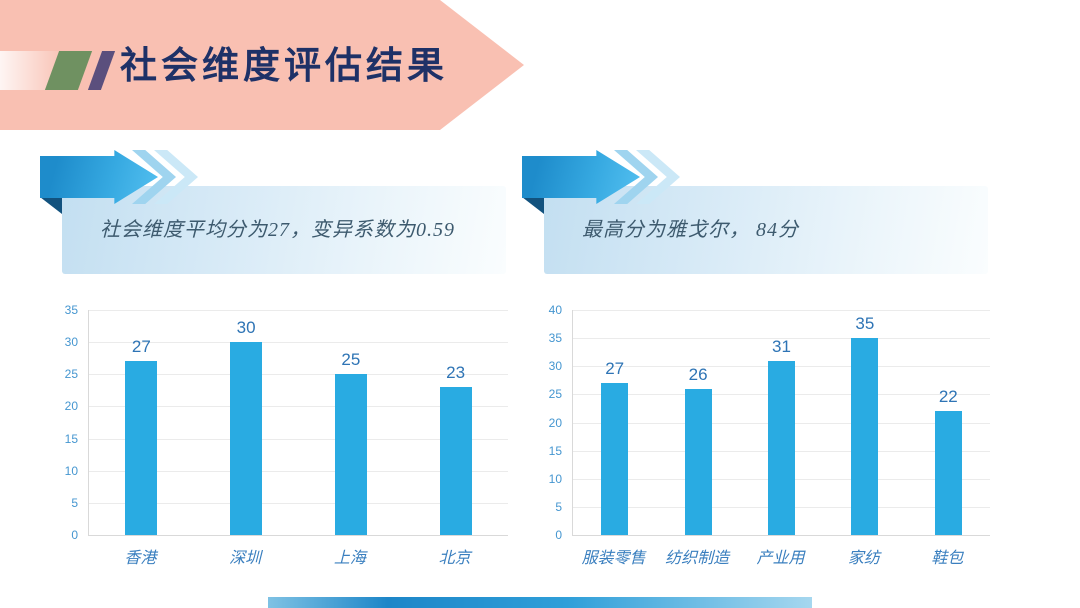 The height and width of the screenshot is (608, 1080). Describe the element at coordinates (349, 558) in the screenshot. I see `category-label: 上海` at that location.